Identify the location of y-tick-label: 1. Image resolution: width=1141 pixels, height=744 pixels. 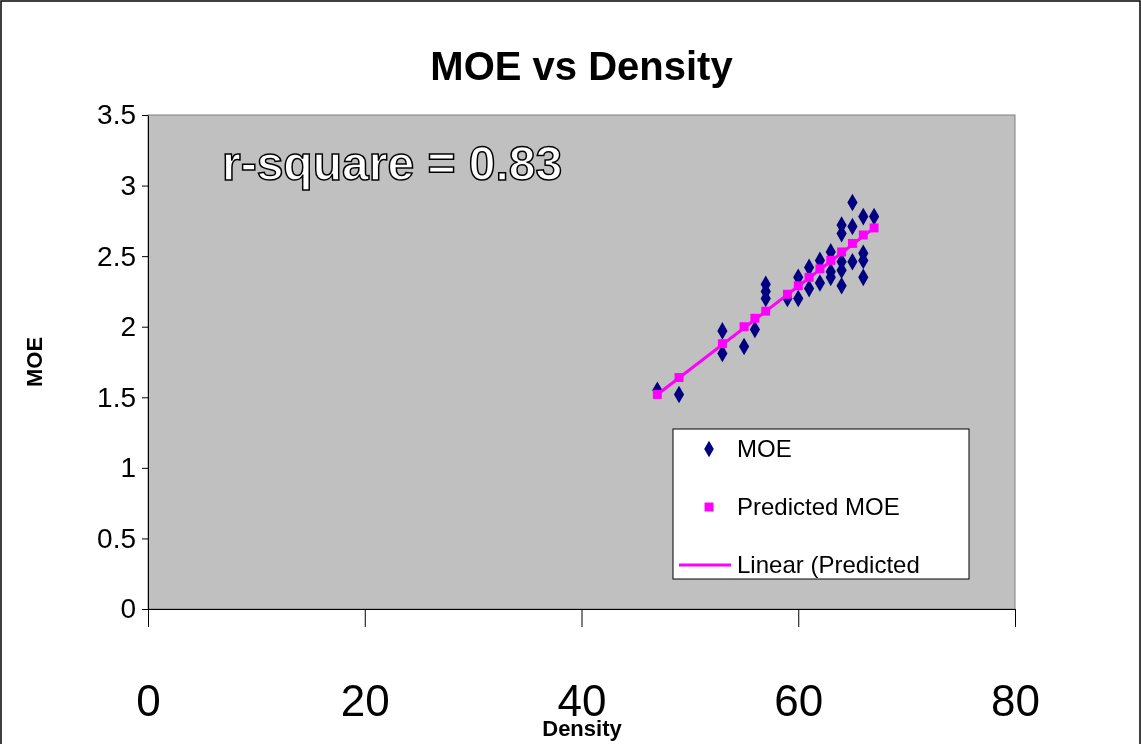
(128, 468).